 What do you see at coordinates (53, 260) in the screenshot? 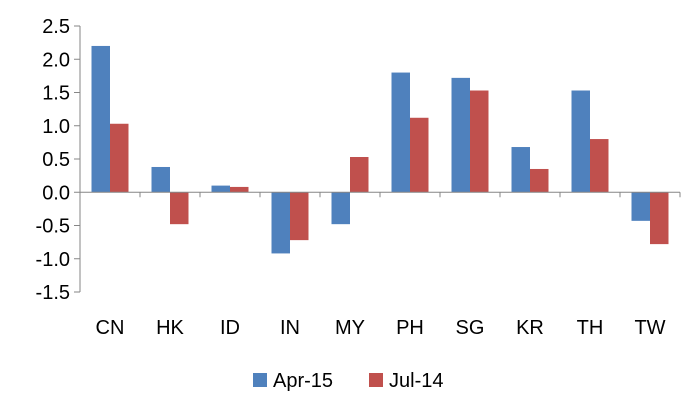
I see `y-tick-label: -1.0` at bounding box center [53, 260].